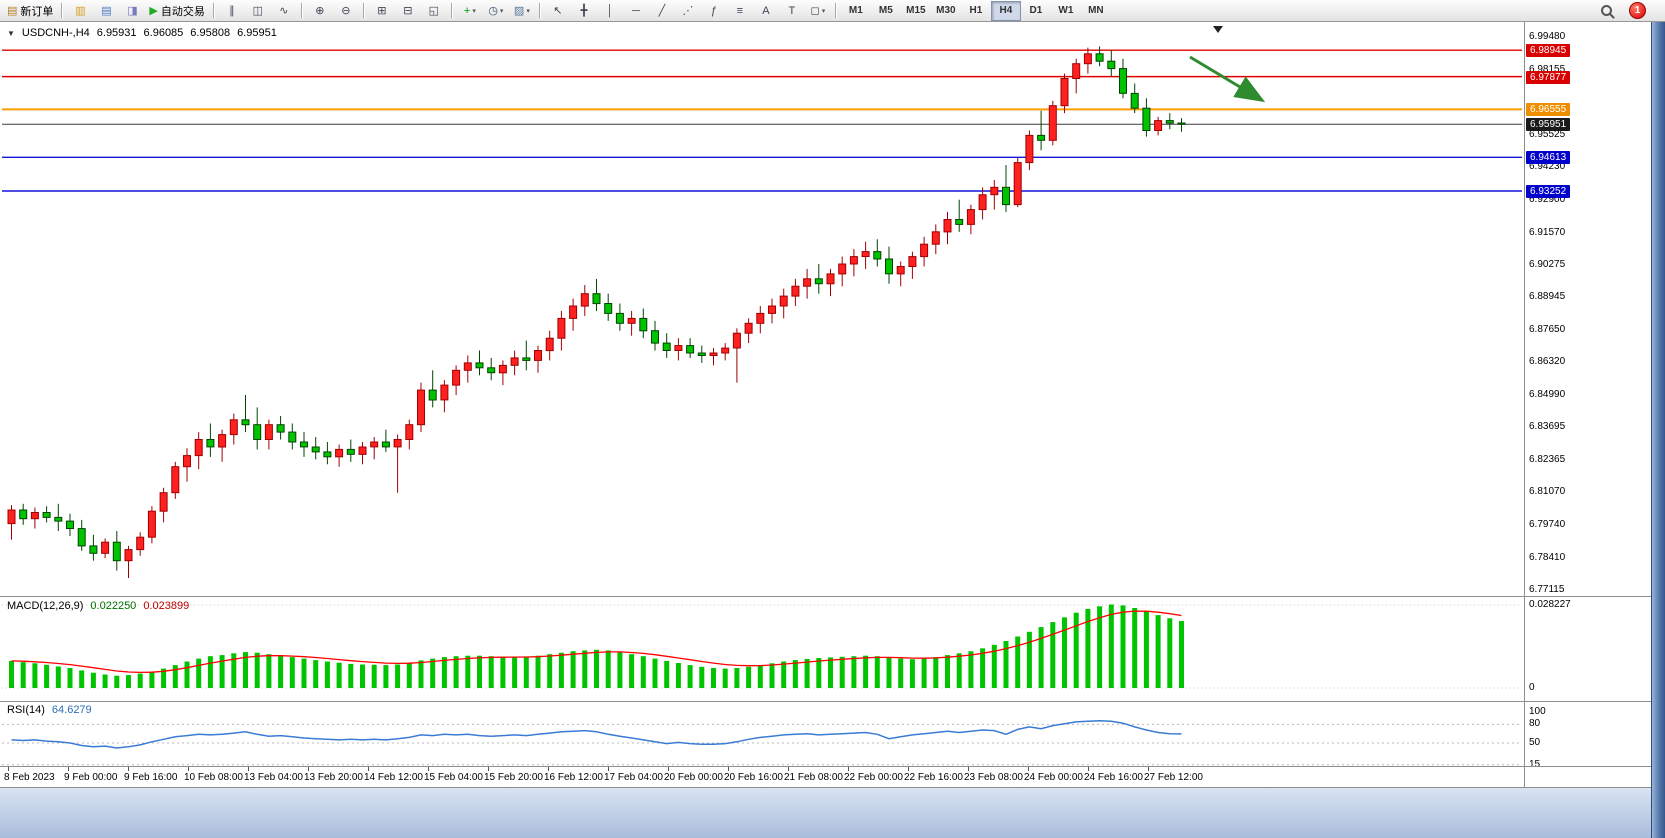  Describe the element at coordinates (284, 11) in the screenshot. I see `line-chart-button: ∿` at that location.